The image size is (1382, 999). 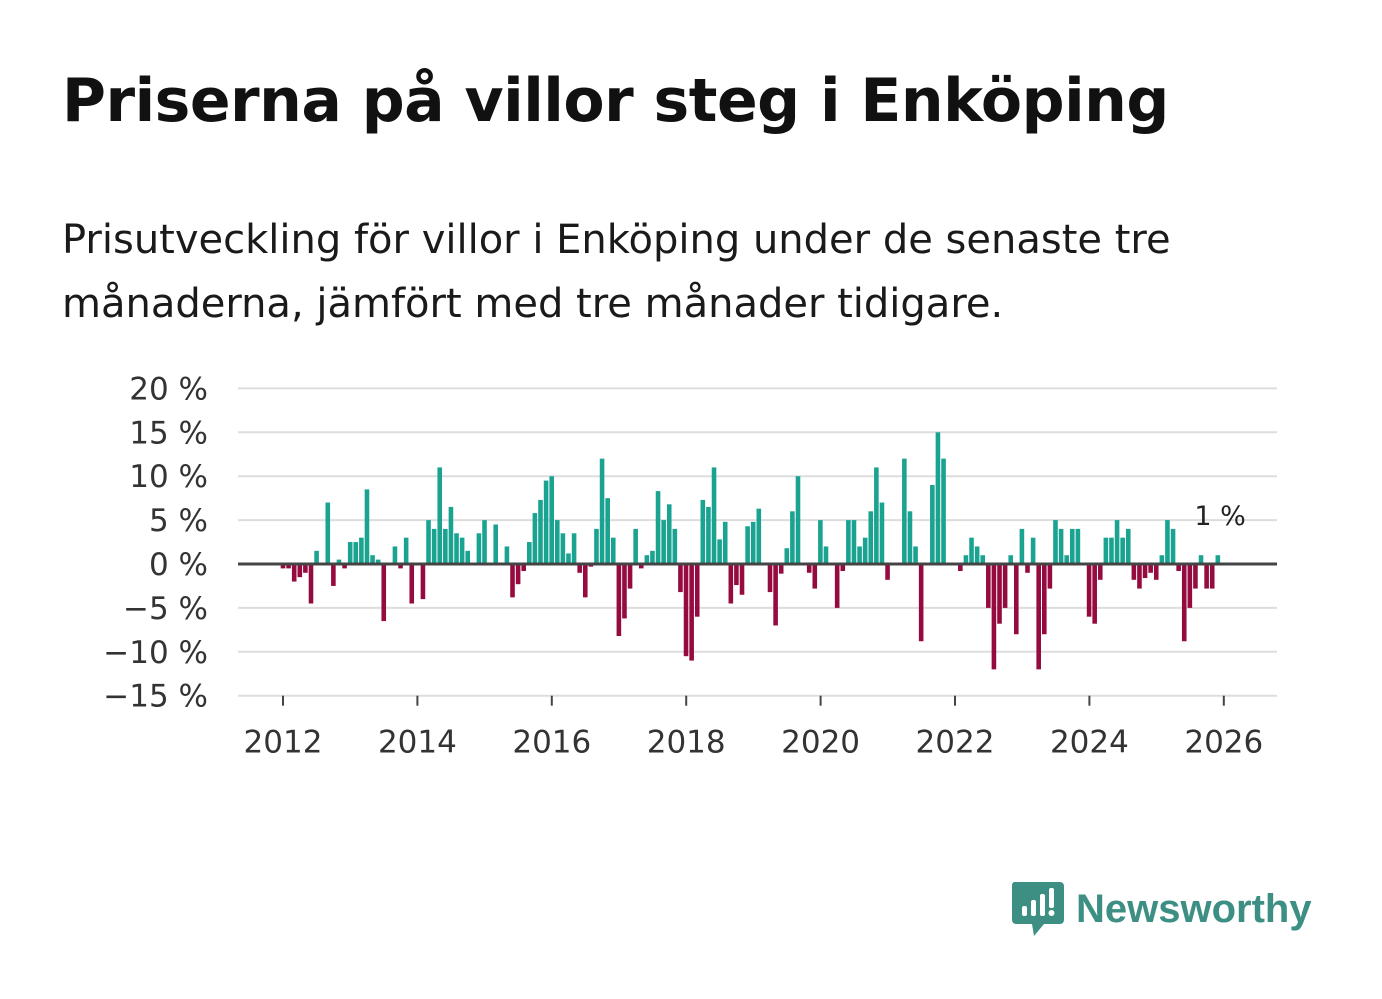 I want to click on newsworthy-logo-icon, so click(x=1037, y=909).